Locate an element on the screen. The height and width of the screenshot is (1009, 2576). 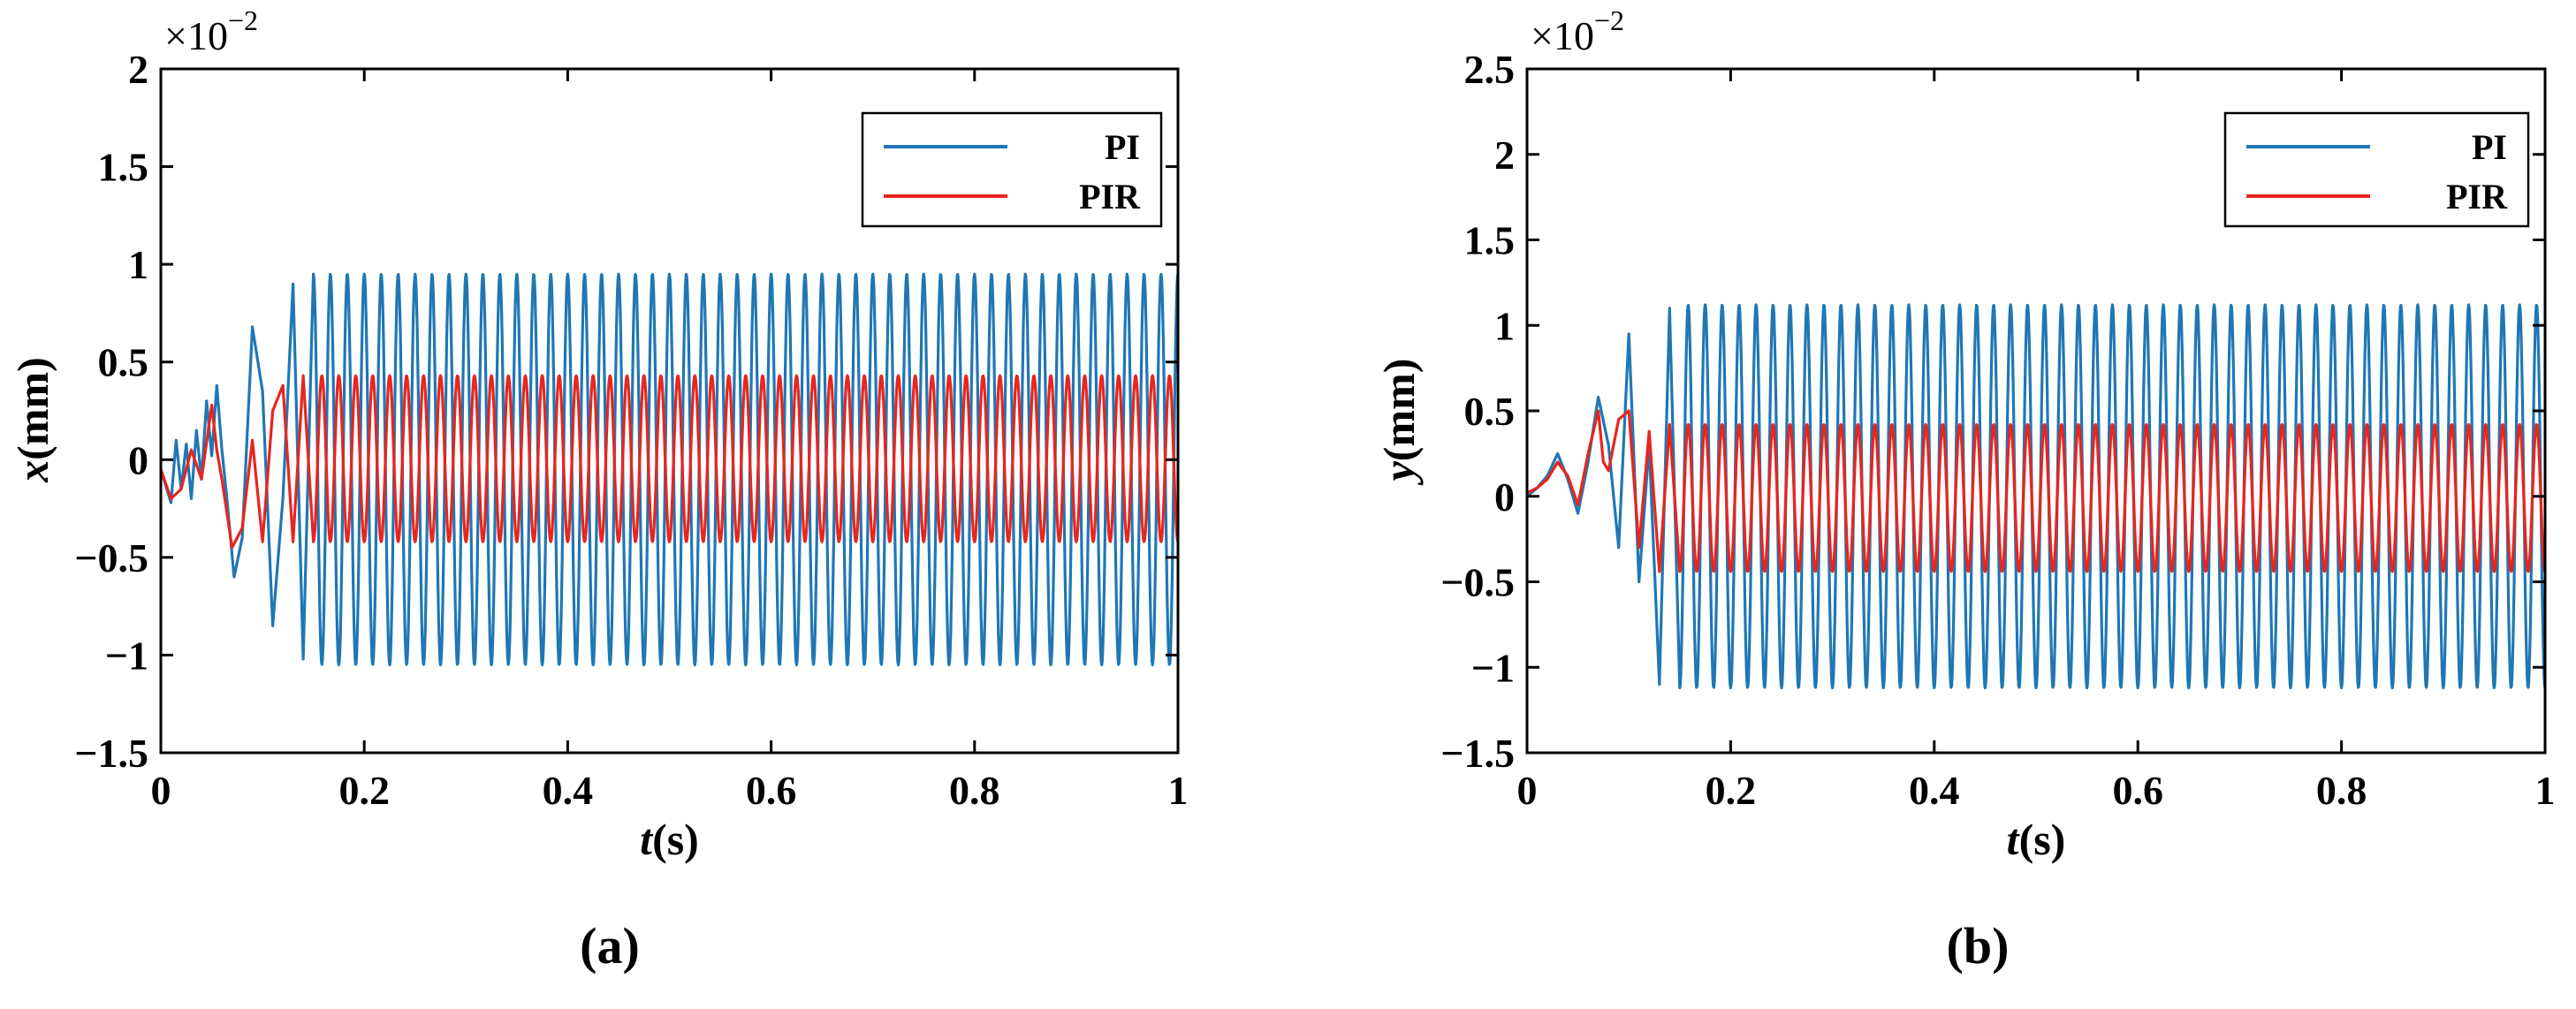
y-axis-label: x(mm) is located at coordinates (32, 420).